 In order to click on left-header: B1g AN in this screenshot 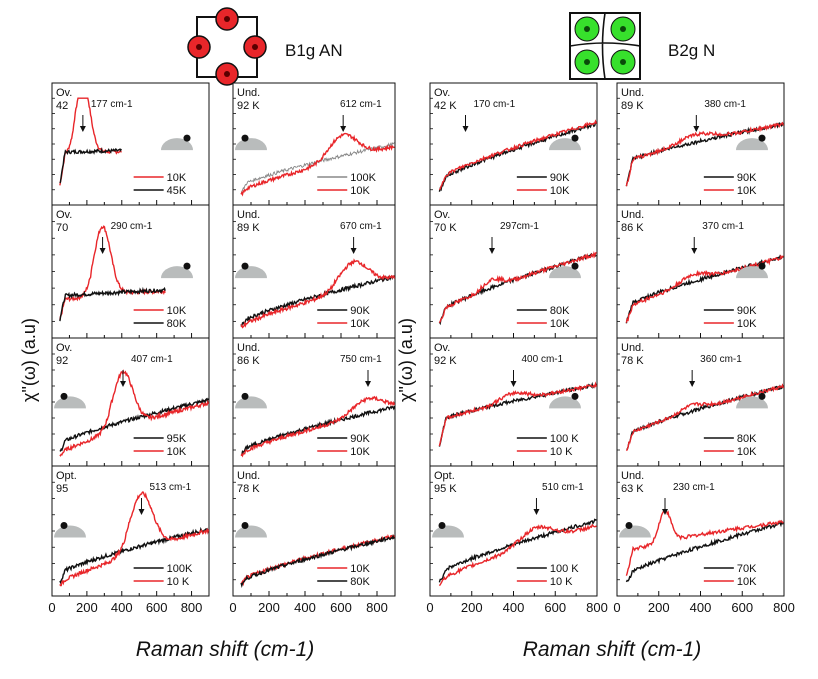, I will do `click(314, 50)`.